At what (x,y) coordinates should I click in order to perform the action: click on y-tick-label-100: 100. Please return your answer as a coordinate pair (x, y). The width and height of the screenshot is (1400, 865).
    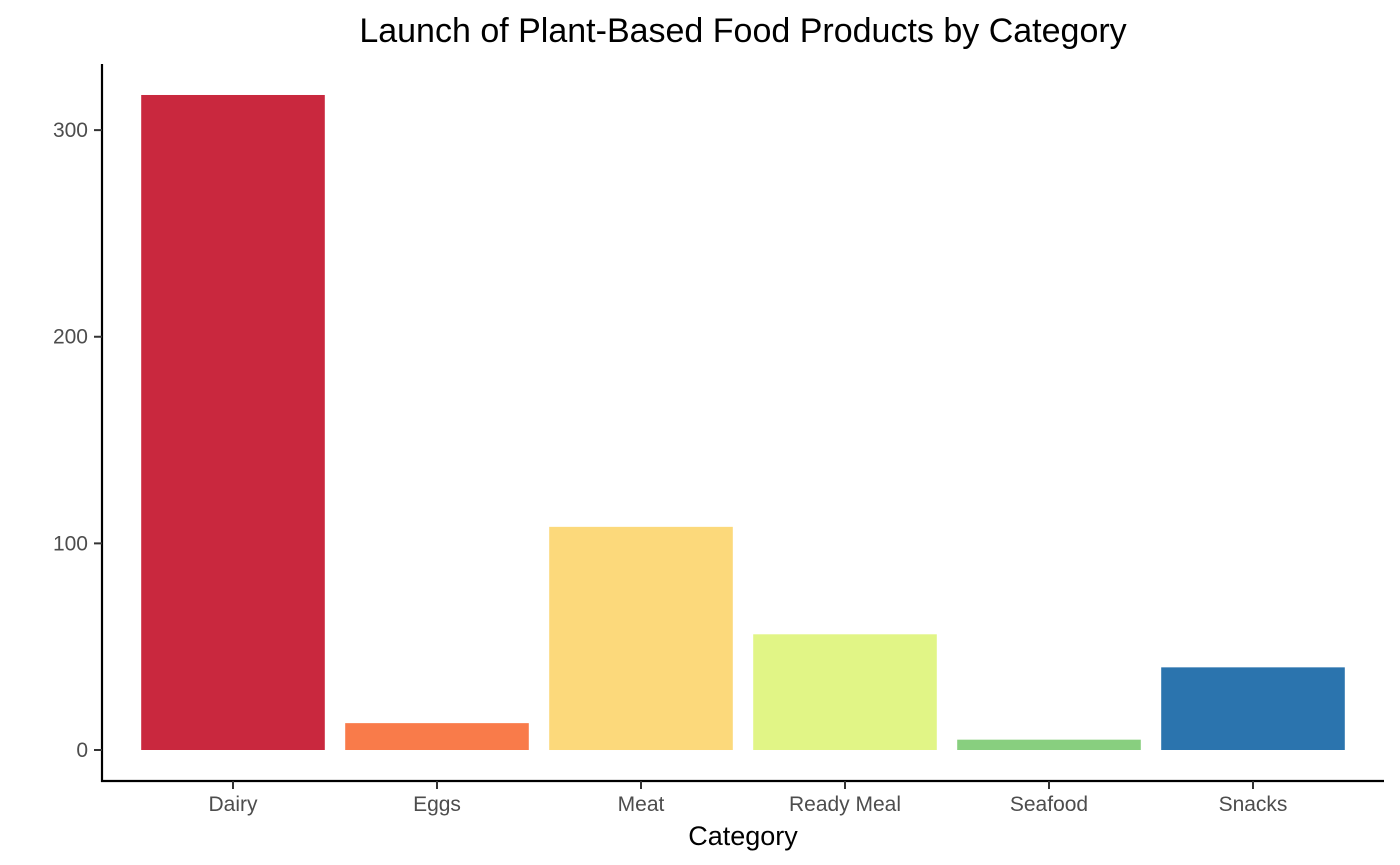
    Looking at the image, I should click on (70, 543).